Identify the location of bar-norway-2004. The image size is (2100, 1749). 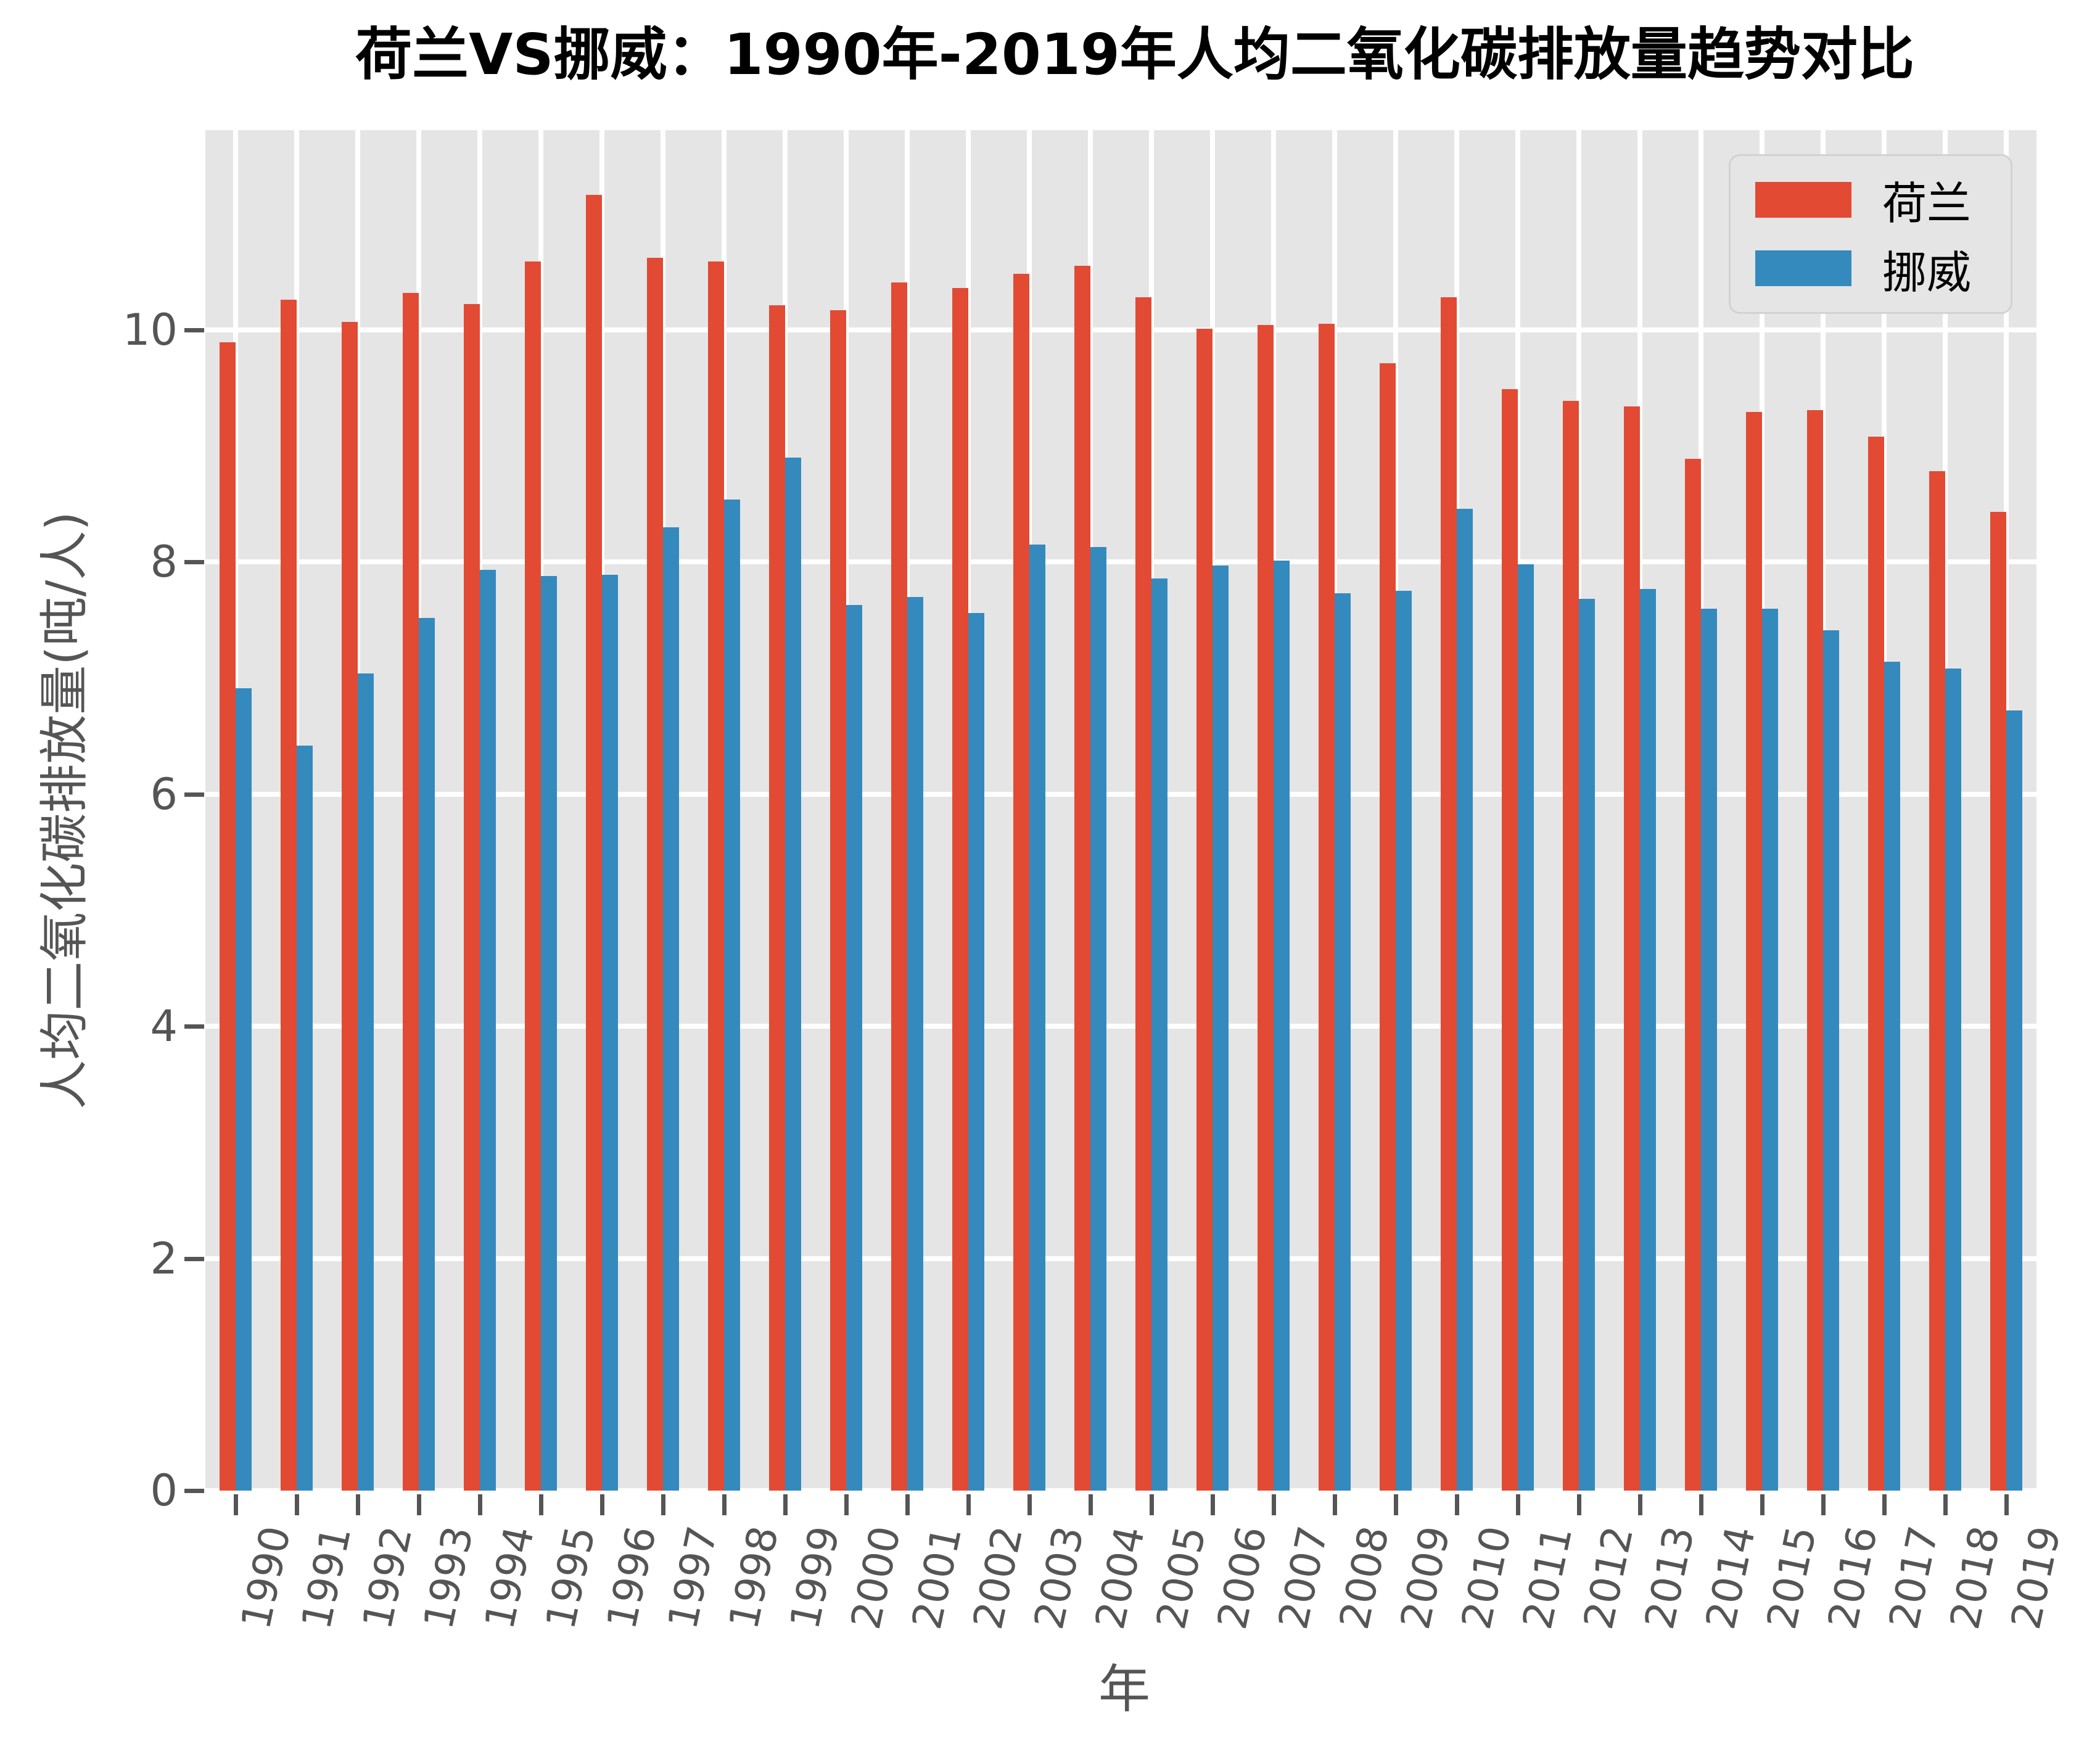
(1098, 1018).